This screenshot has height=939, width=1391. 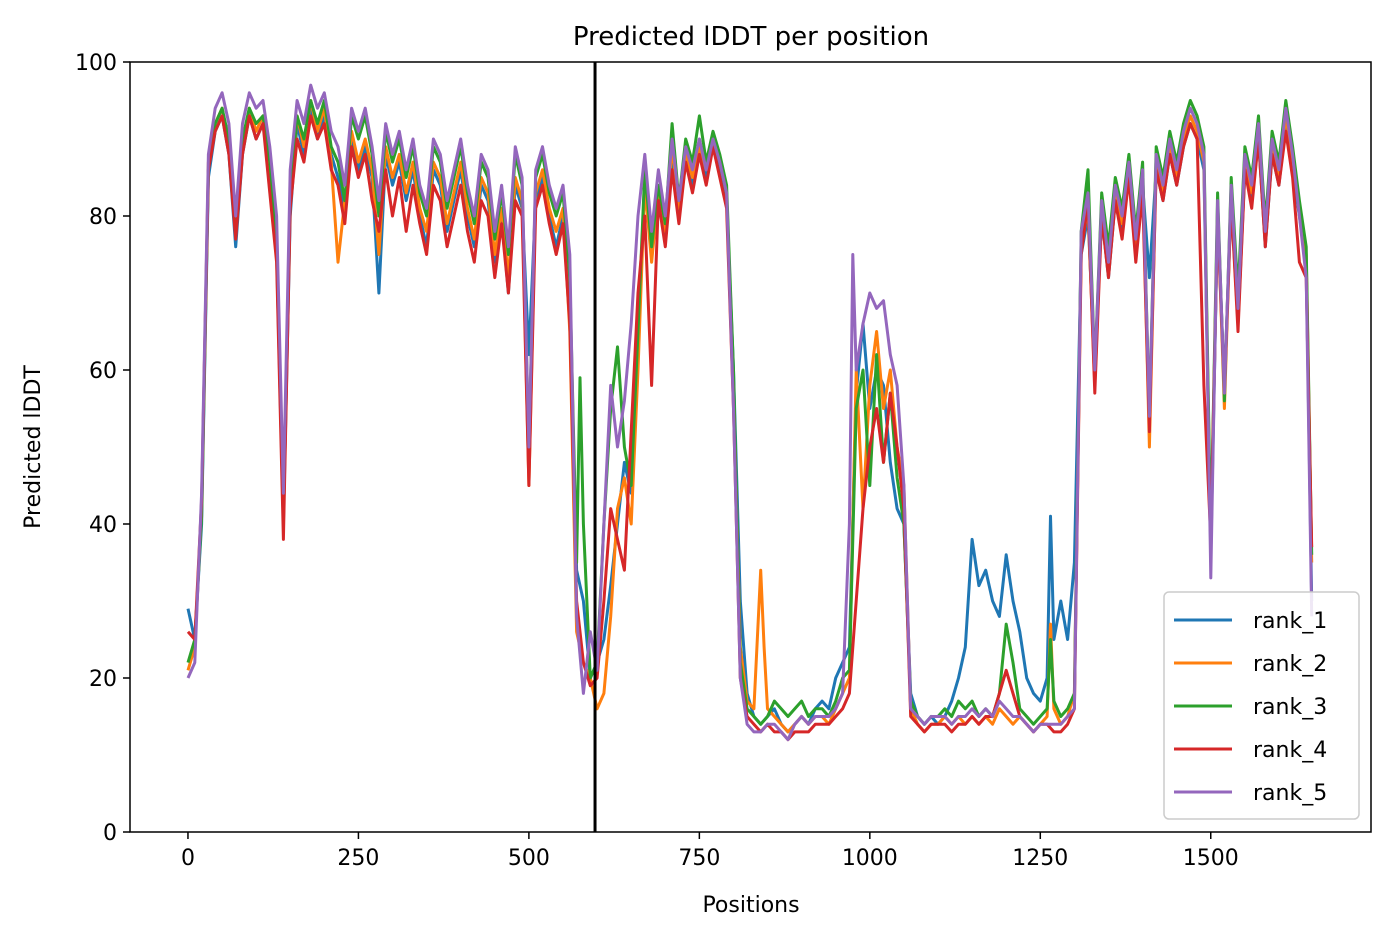 What do you see at coordinates (750, 905) in the screenshot?
I see `x-axis-title: Positions` at bounding box center [750, 905].